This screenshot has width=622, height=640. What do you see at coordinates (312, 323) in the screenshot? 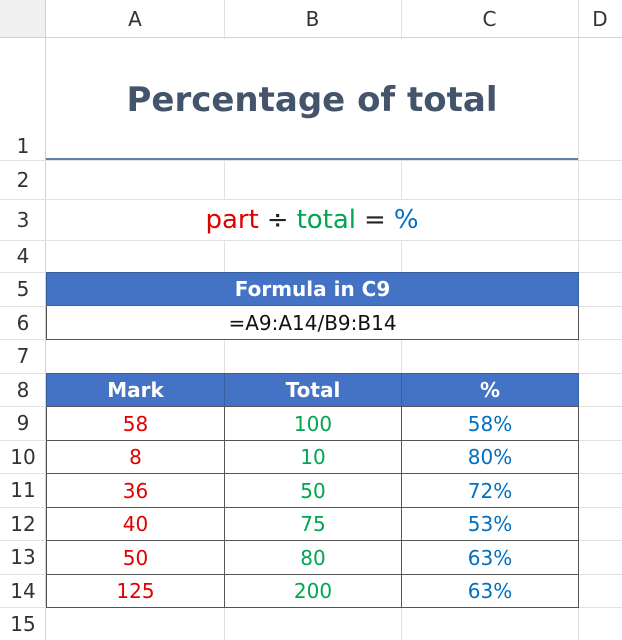
I see `formula: =A9:A14/B9:B14` at bounding box center [312, 323].